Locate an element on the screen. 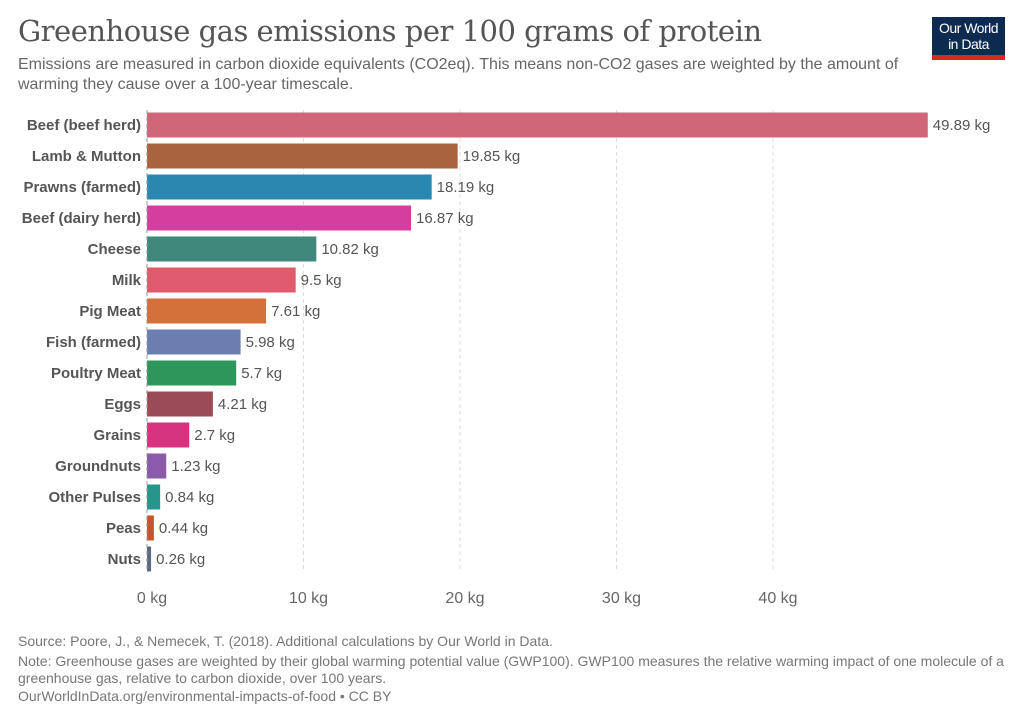 The height and width of the screenshot is (723, 1024). x-tick-label: 40 kg is located at coordinates (777, 598).